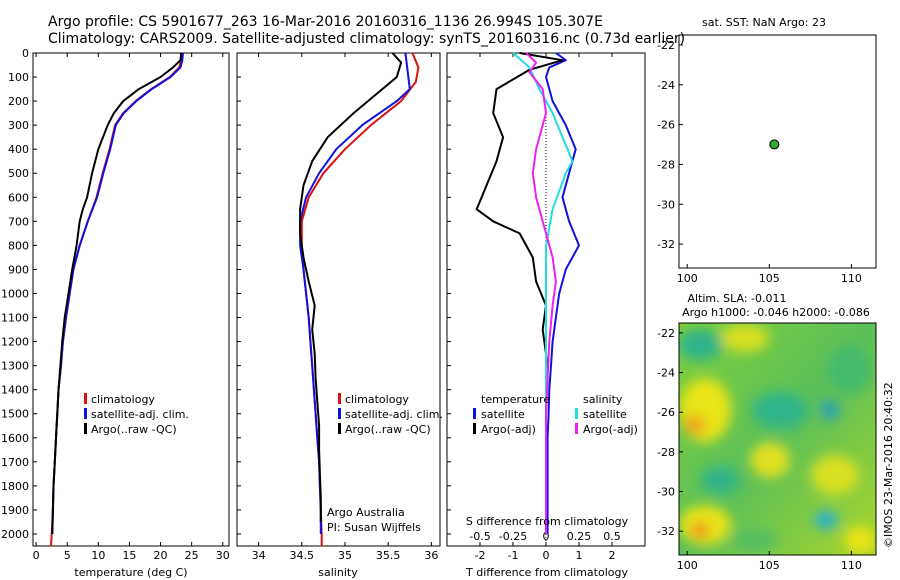 The width and height of the screenshot is (900, 580). Describe the element at coordinates (519, 287) in the screenshot. I see `series-line-temperature-argo-adj-` at that location.